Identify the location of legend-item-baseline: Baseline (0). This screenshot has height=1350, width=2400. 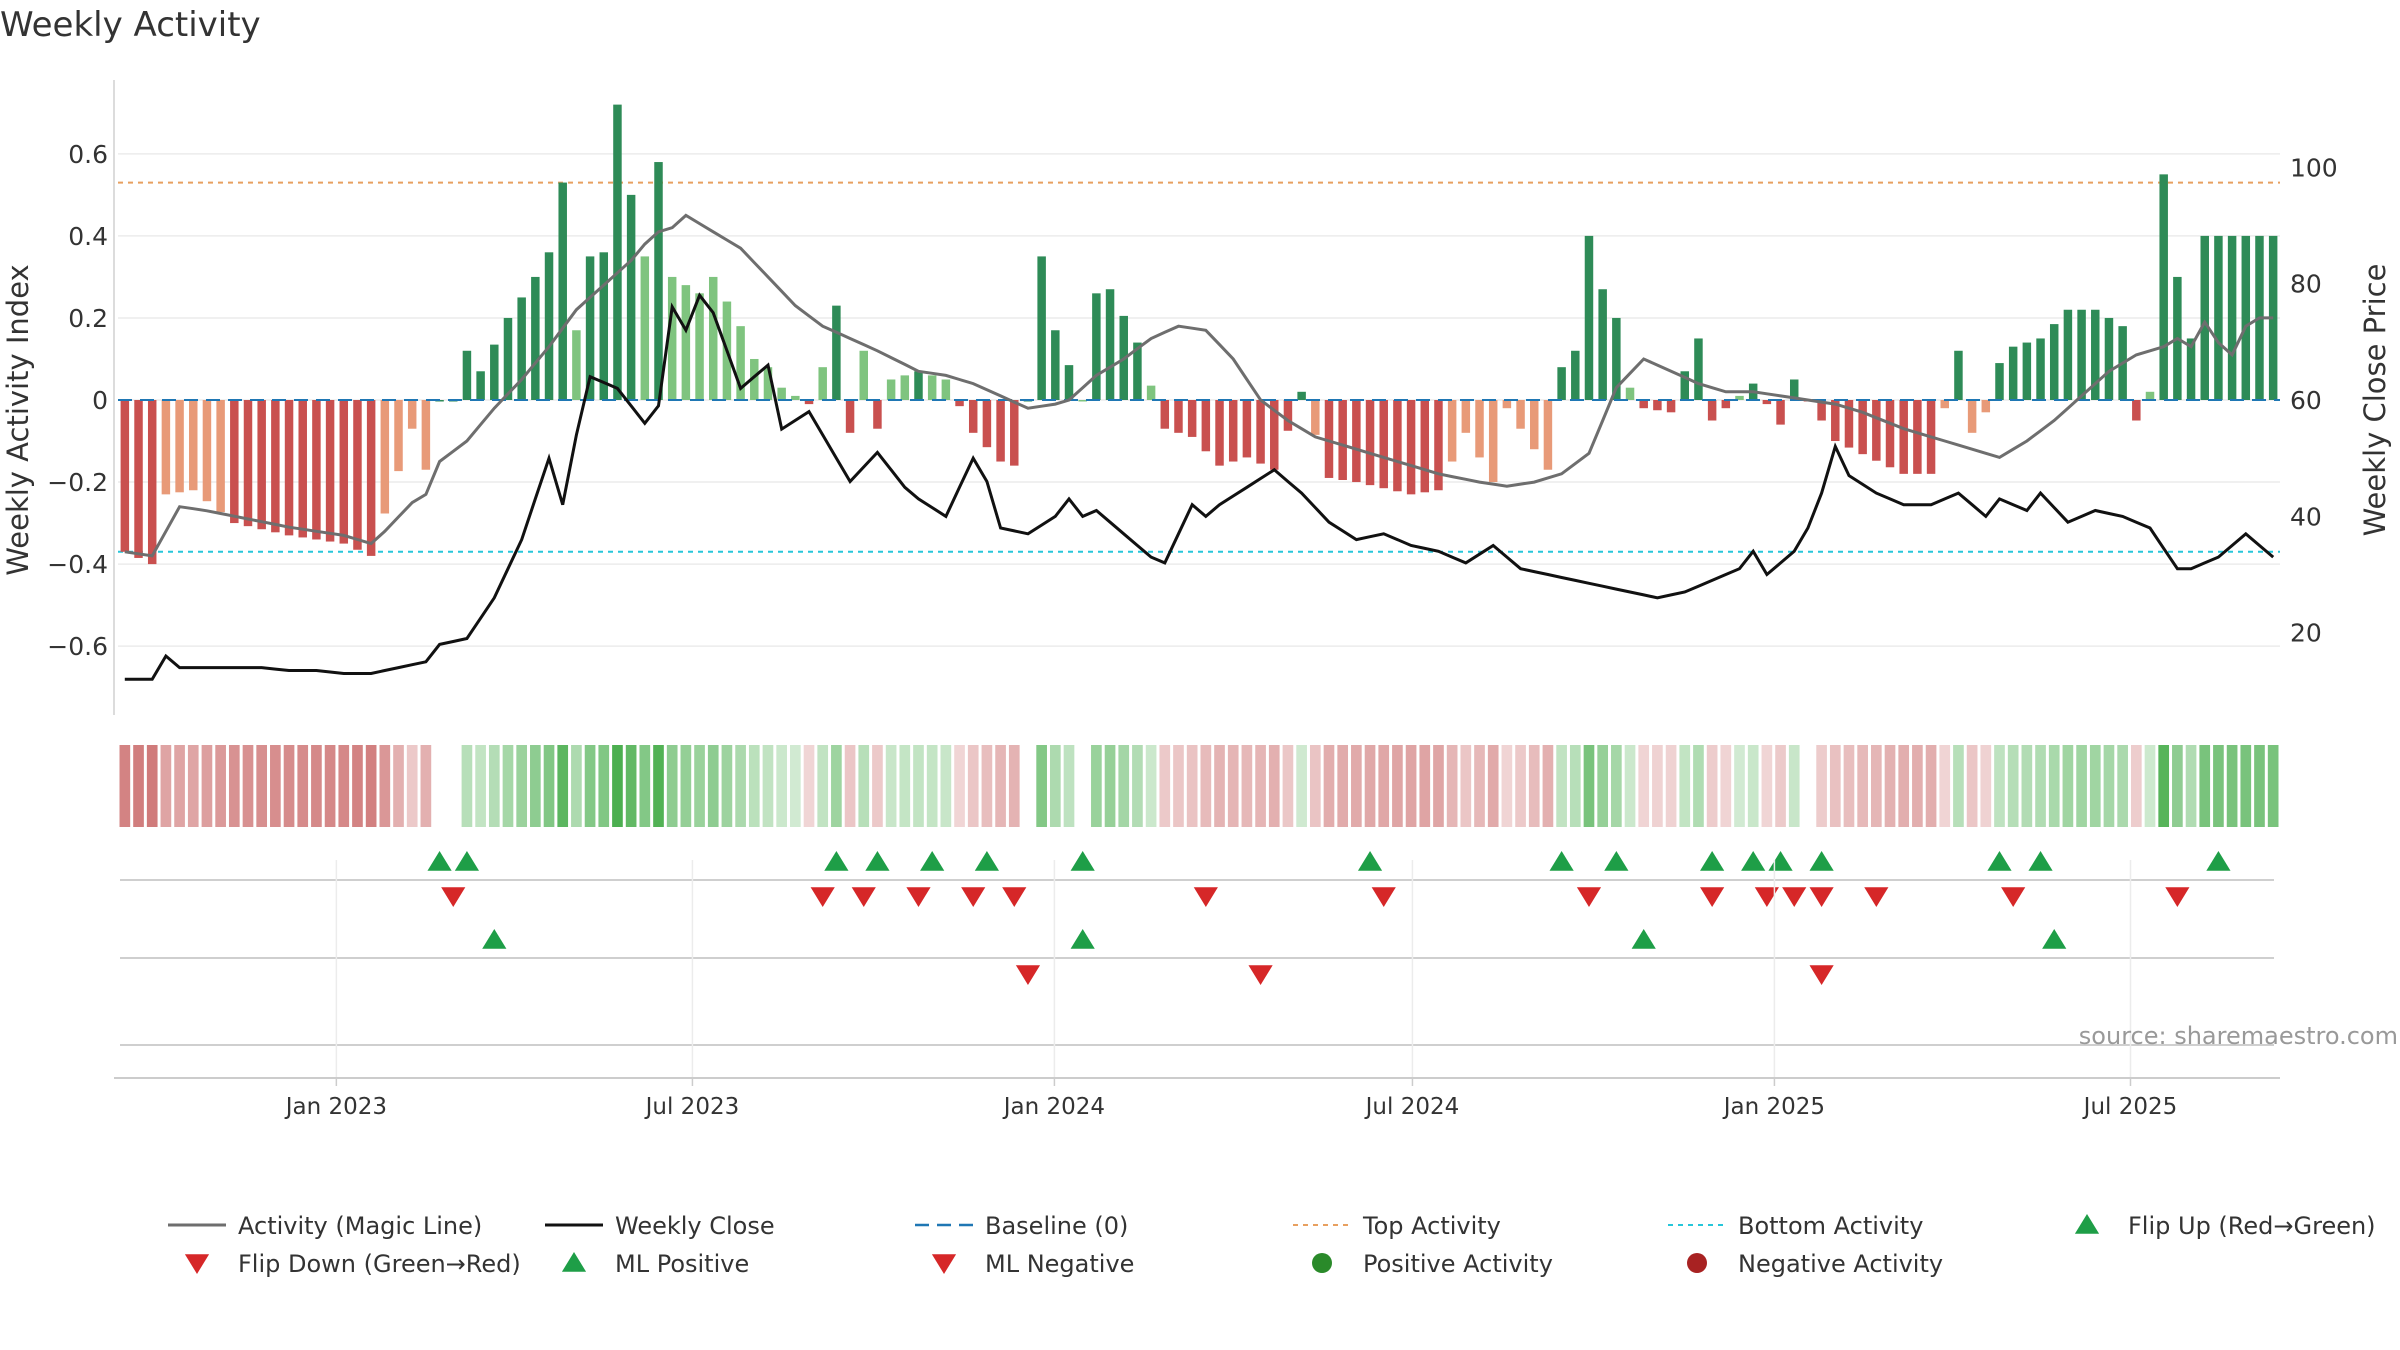
(1021, 1226).